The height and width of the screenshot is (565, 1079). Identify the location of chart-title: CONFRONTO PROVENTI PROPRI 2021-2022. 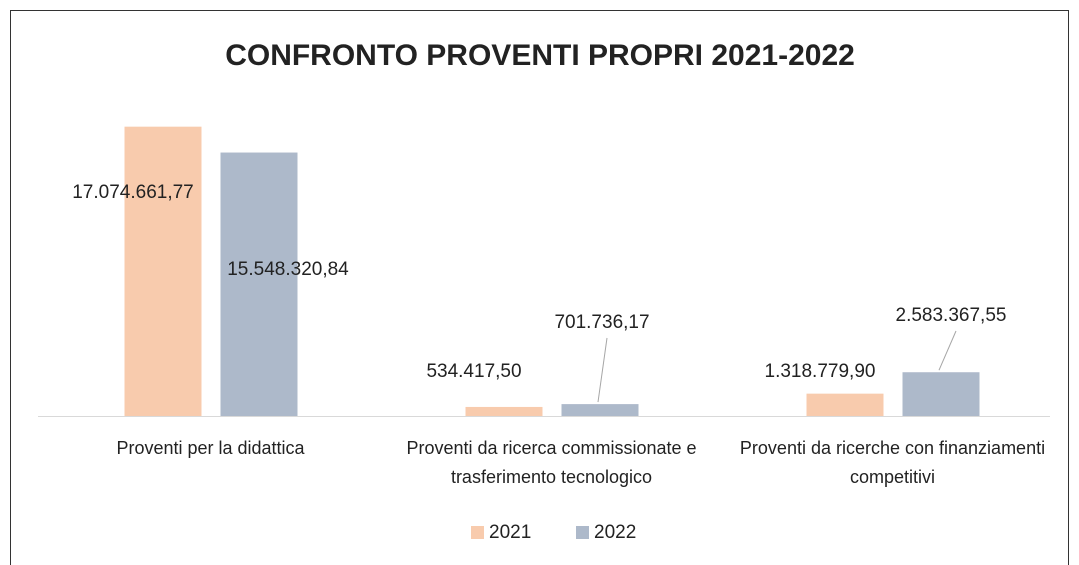
(540, 55).